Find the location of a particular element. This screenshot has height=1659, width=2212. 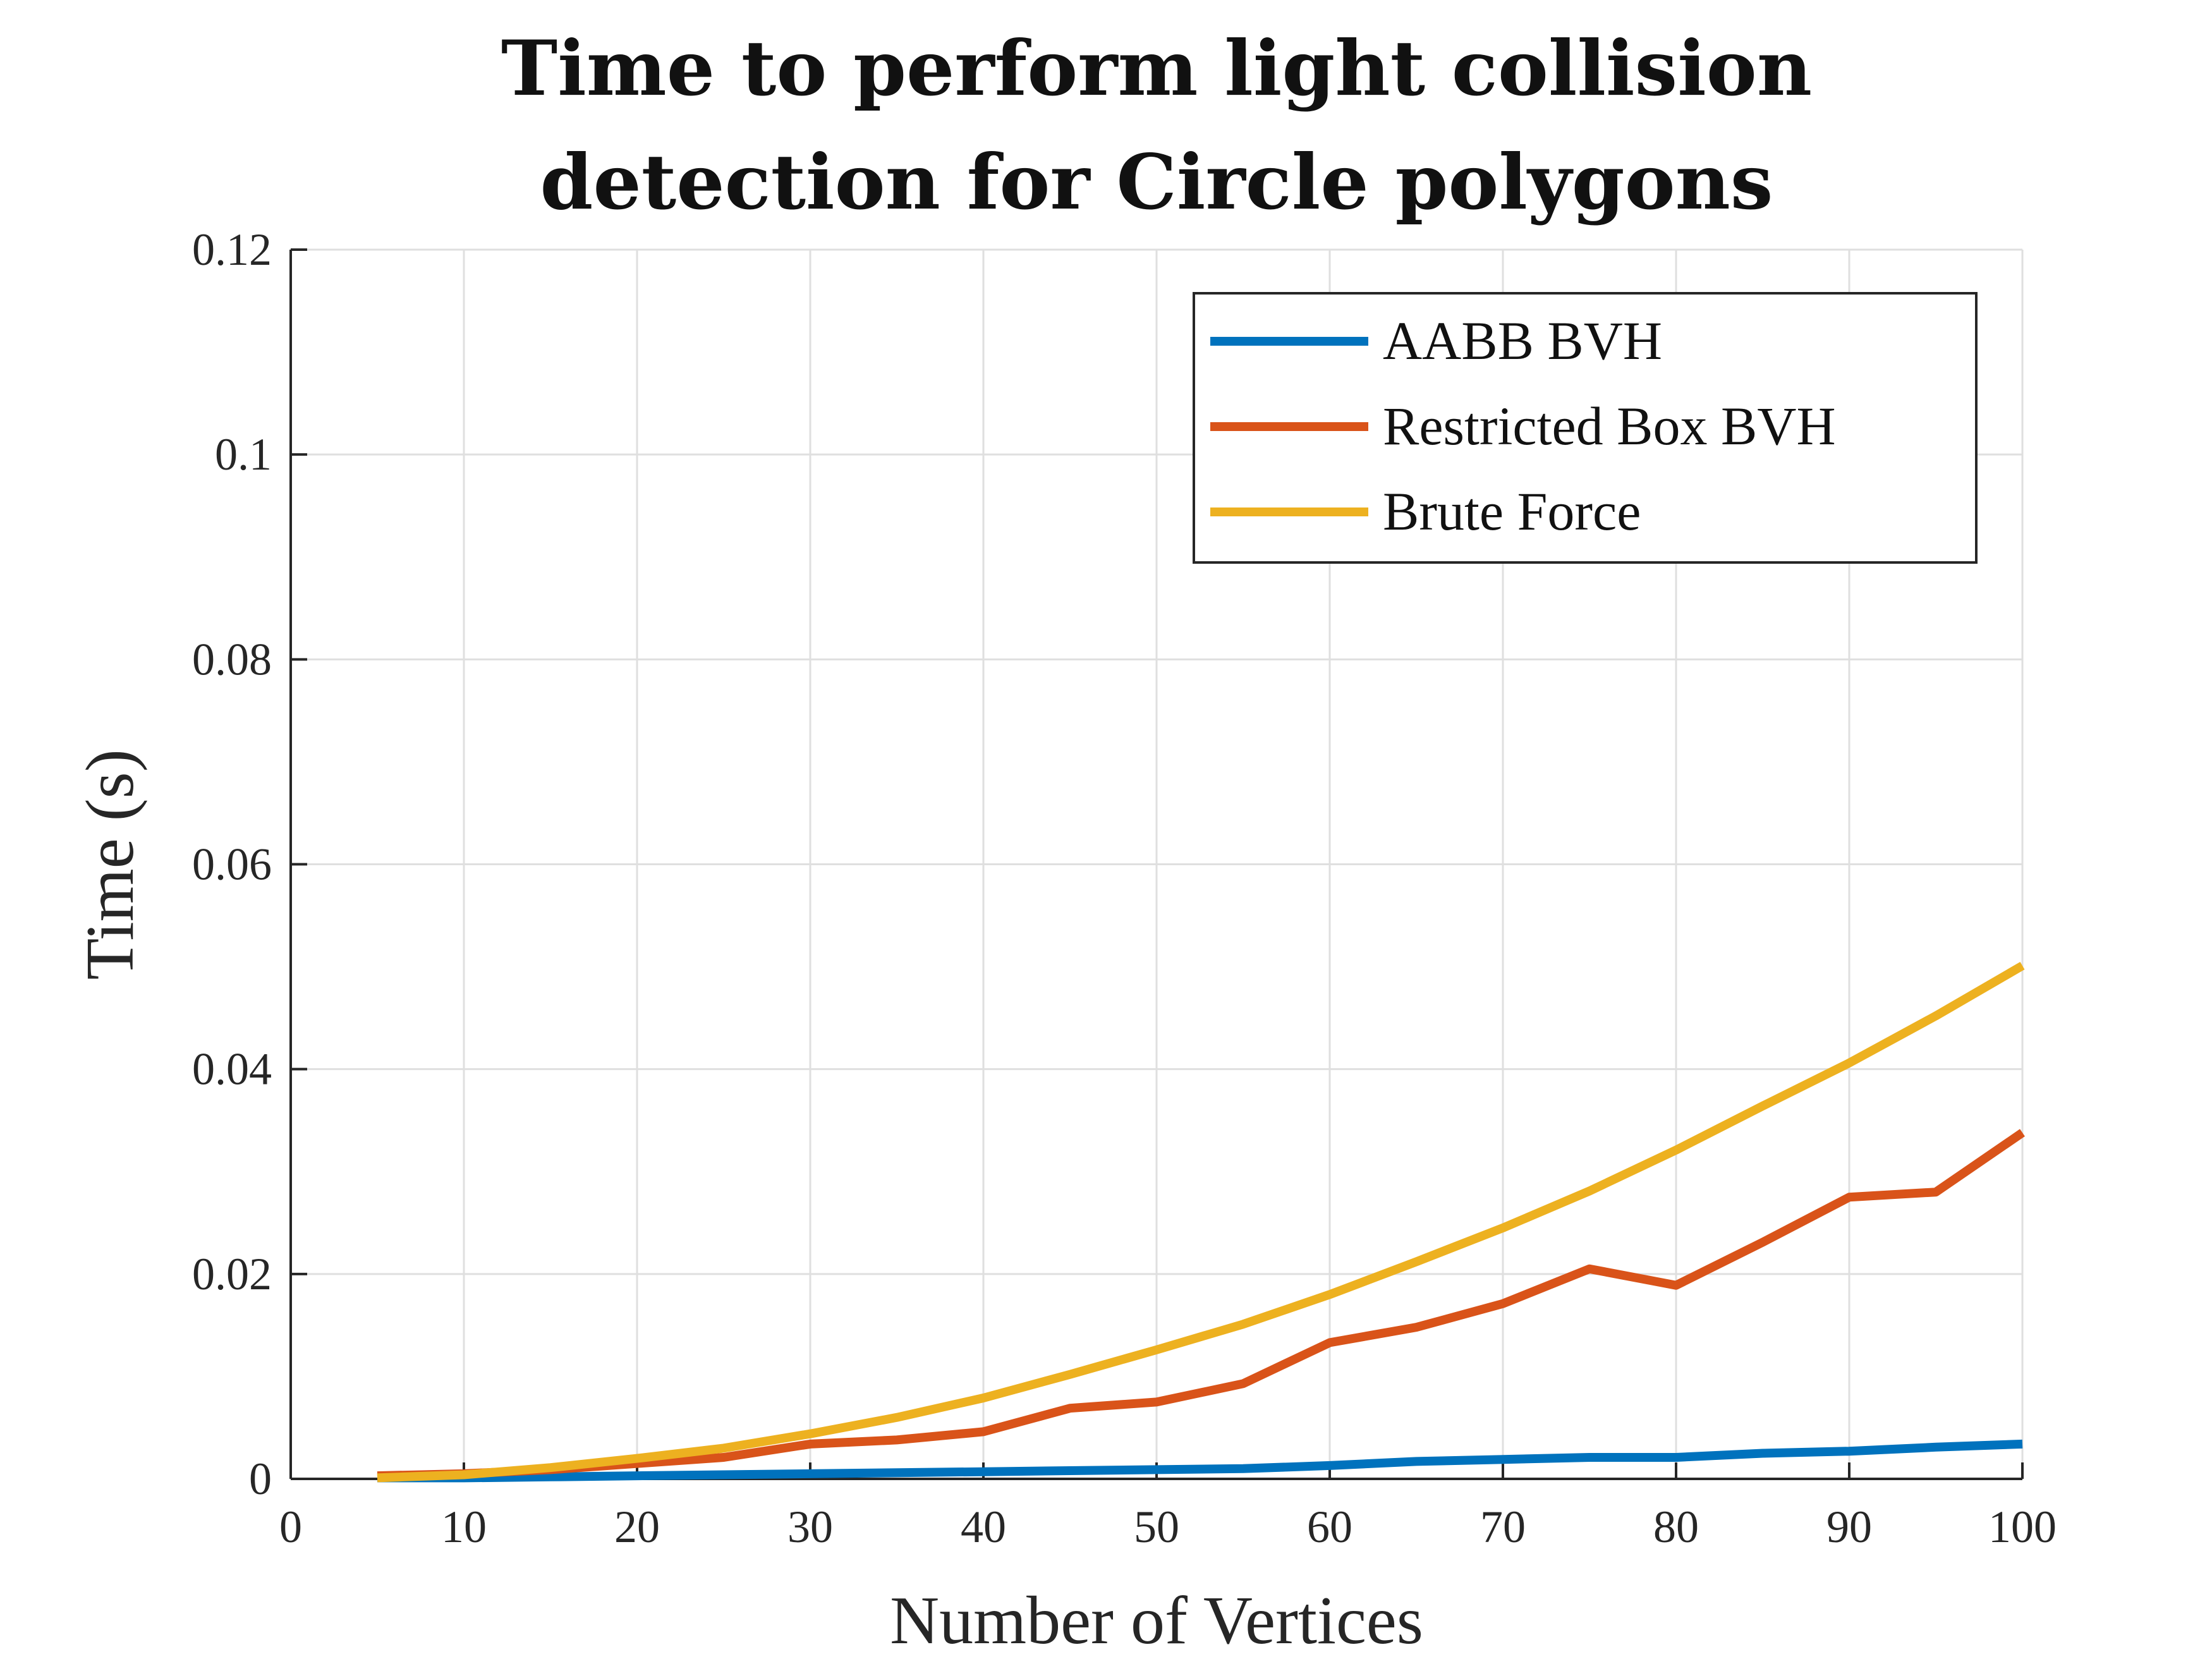

y-axis-label: Time (s) is located at coordinates (110, 864).